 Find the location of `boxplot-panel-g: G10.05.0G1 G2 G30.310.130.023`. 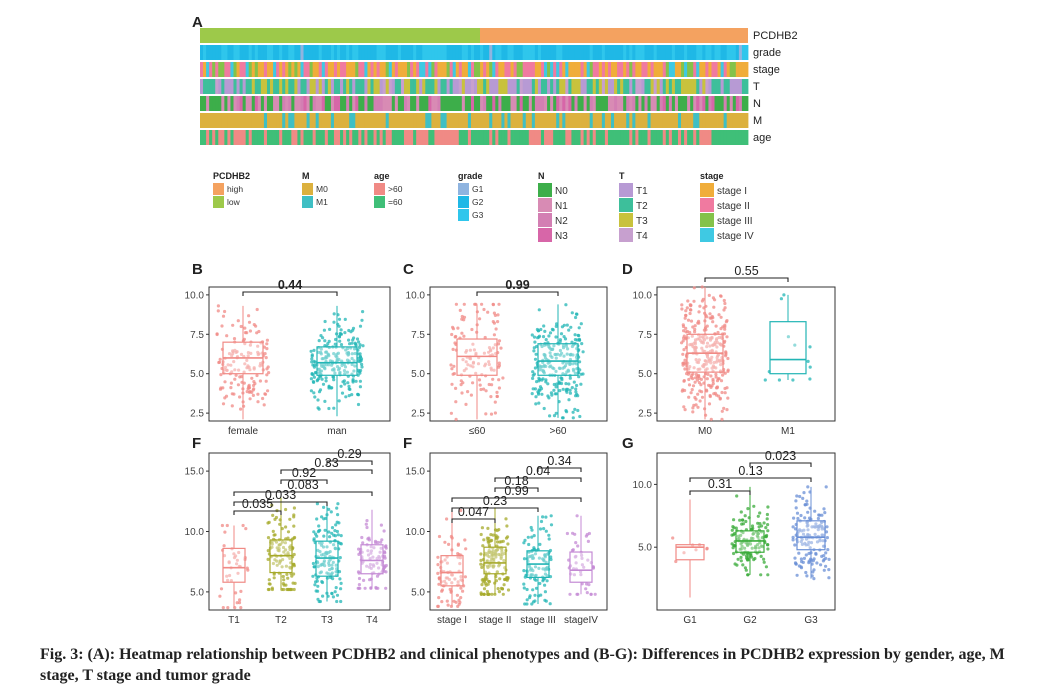

boxplot-panel-g: G10.05.0G1 G2 G30.310.130.023 is located at coordinates (729, 530).